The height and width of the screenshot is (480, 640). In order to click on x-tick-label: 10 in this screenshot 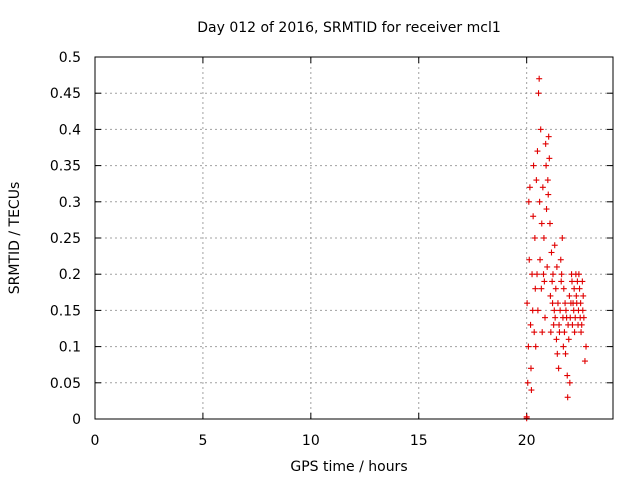, I will do `click(311, 441)`.